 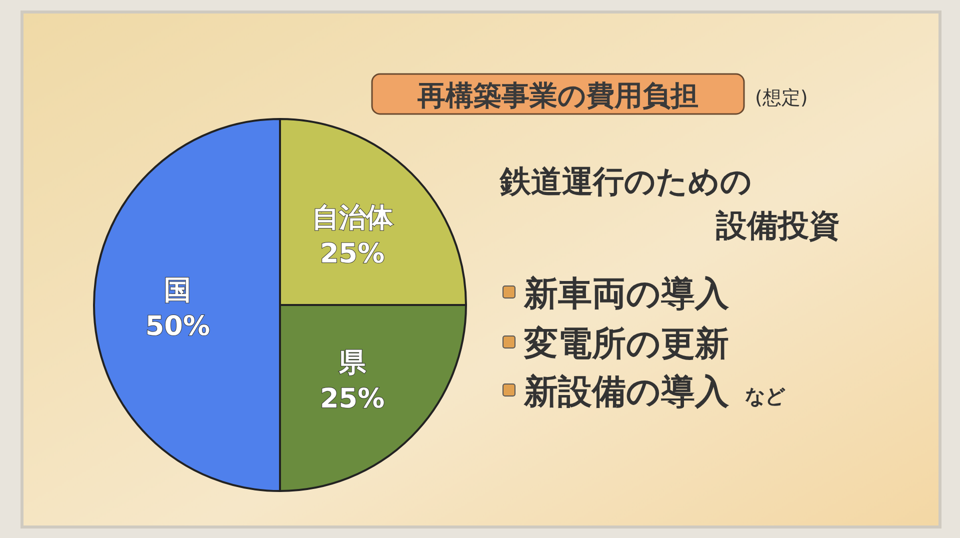 I want to click on text: (想定), so click(x=781, y=98).